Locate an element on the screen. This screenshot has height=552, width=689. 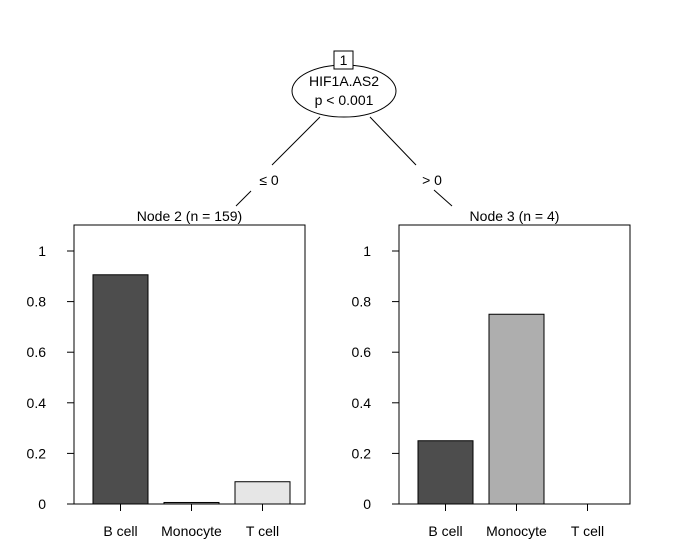
root-node-id-box is located at coordinates (343, 60).